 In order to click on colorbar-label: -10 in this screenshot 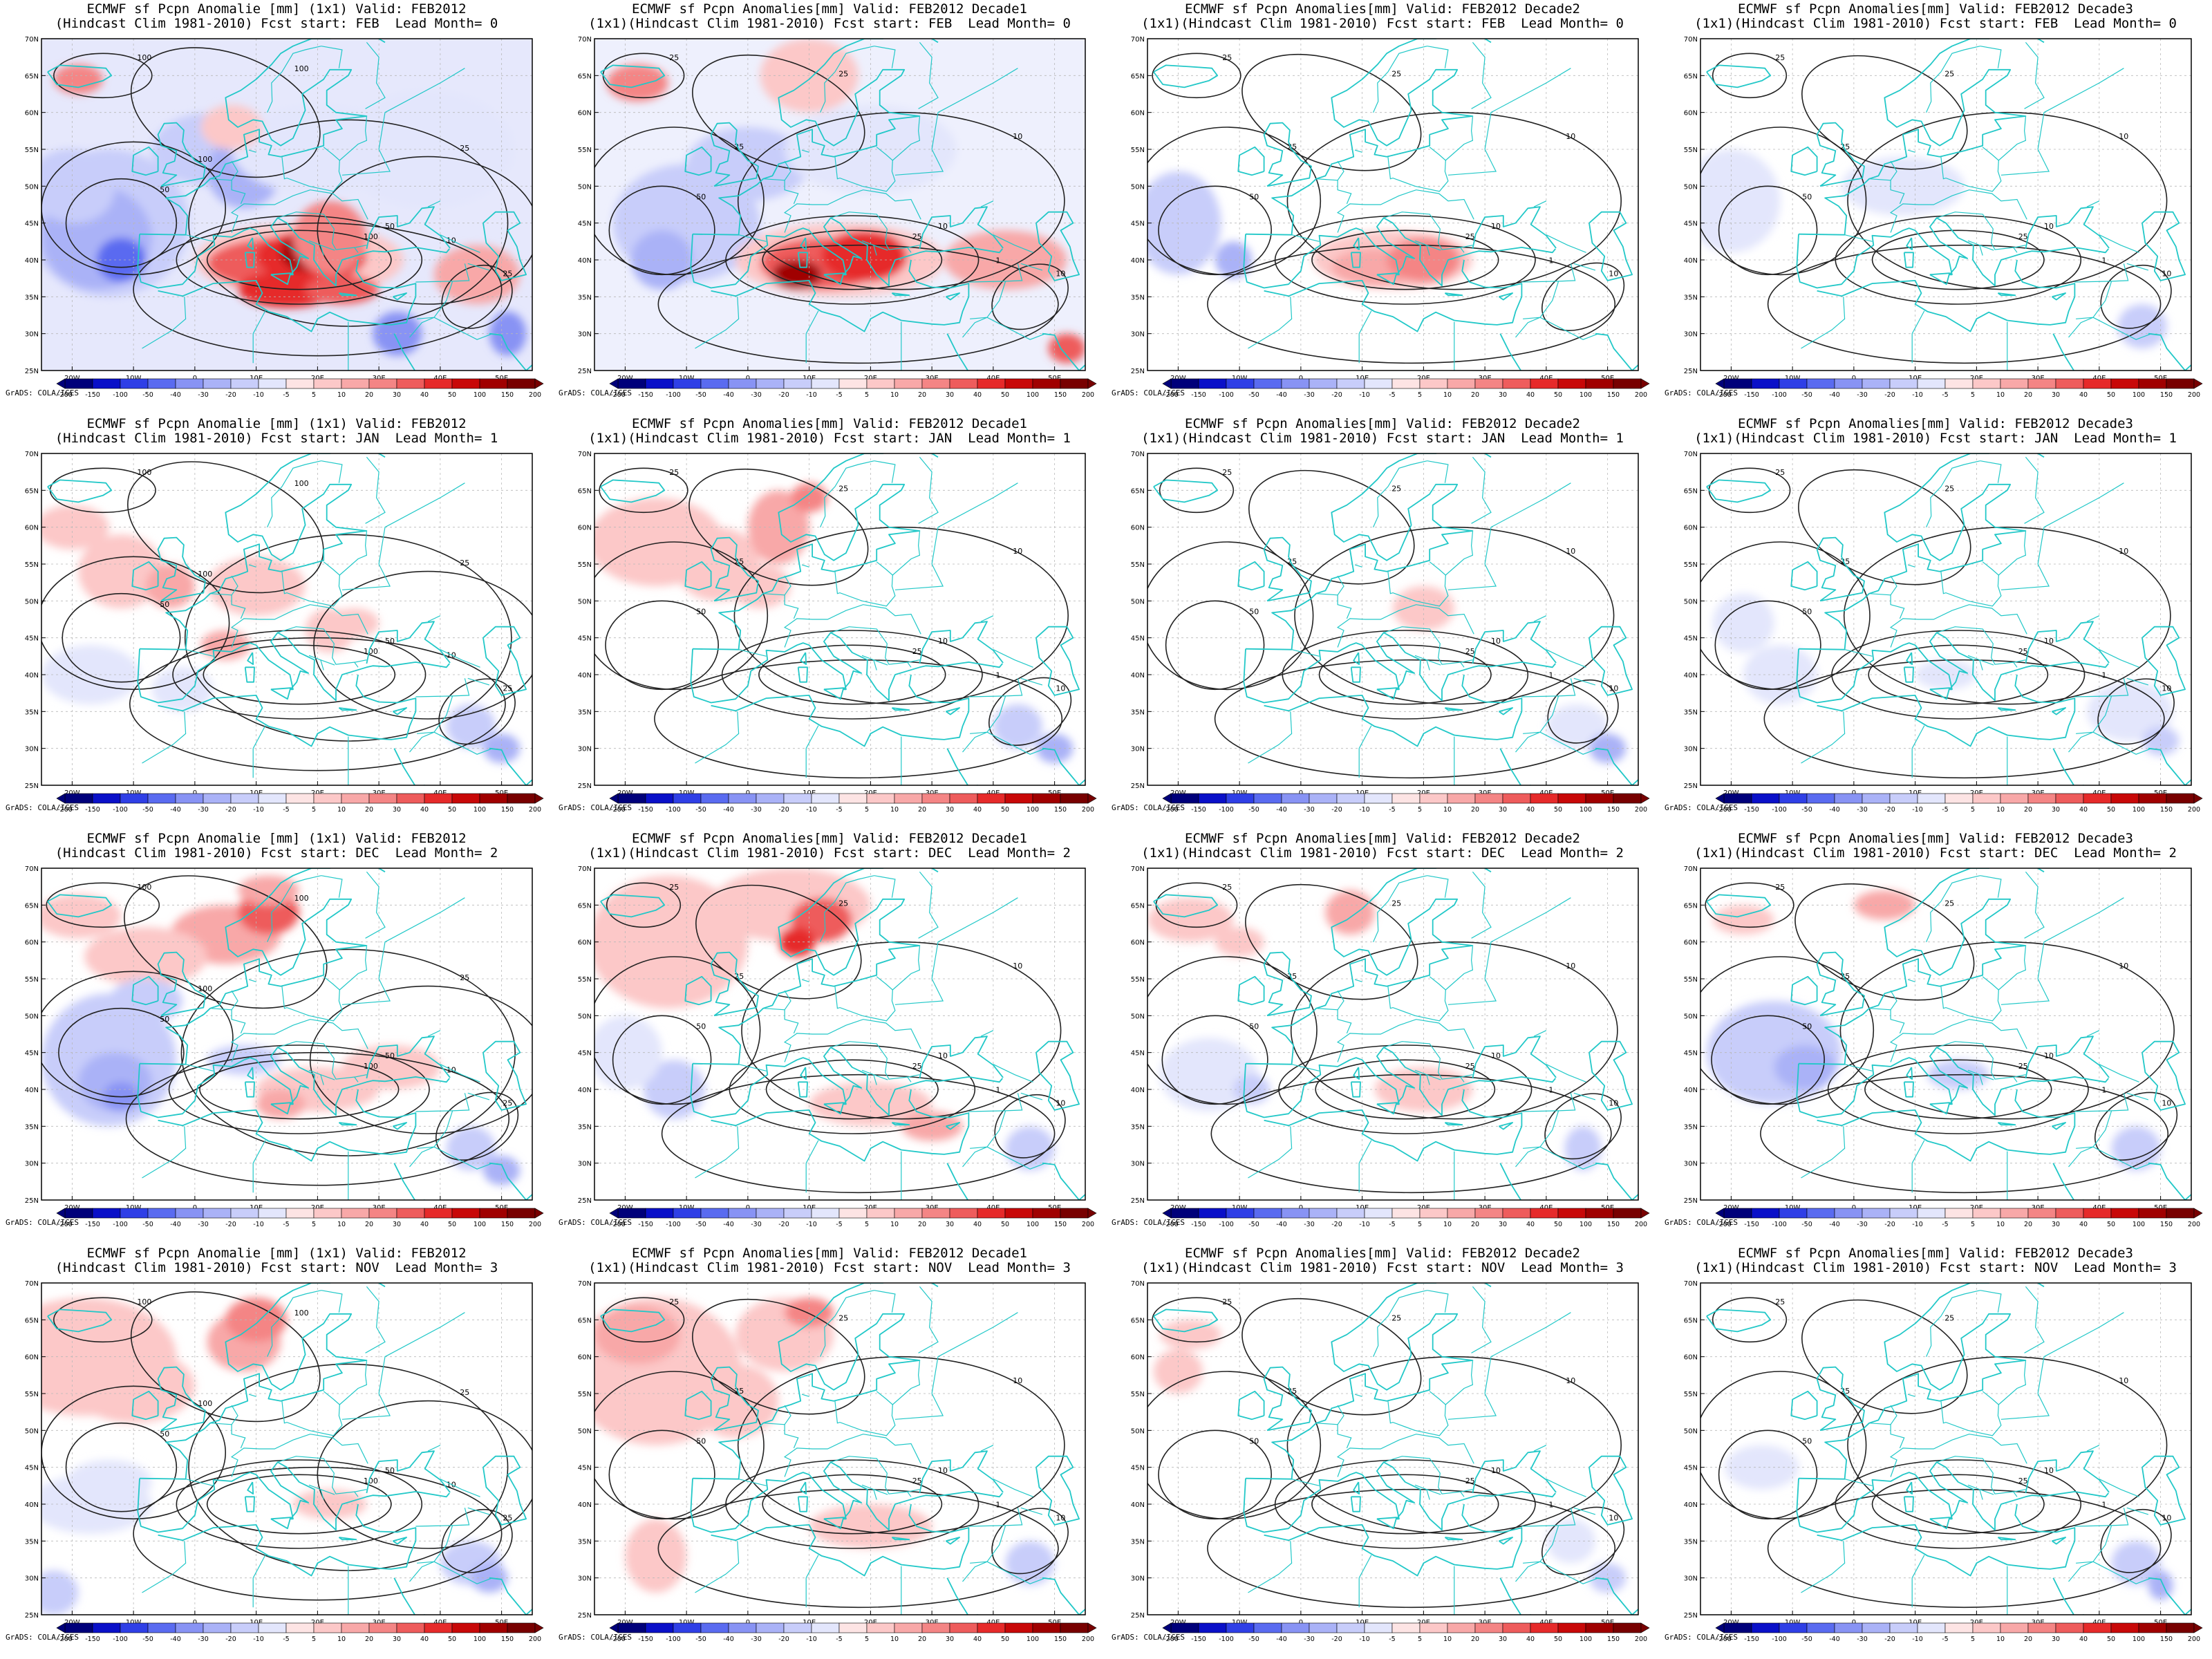, I will do `click(258, 1639)`.